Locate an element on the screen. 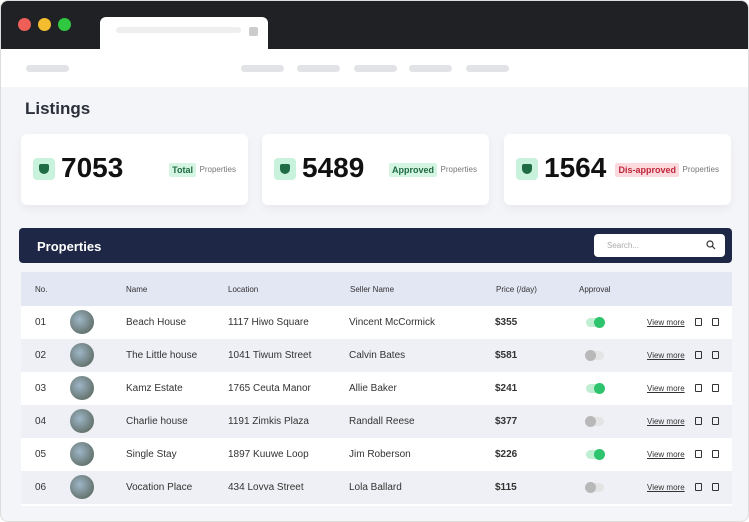 This screenshot has width=749, height=522. seller-name: Allie Baker is located at coordinates (373, 388).